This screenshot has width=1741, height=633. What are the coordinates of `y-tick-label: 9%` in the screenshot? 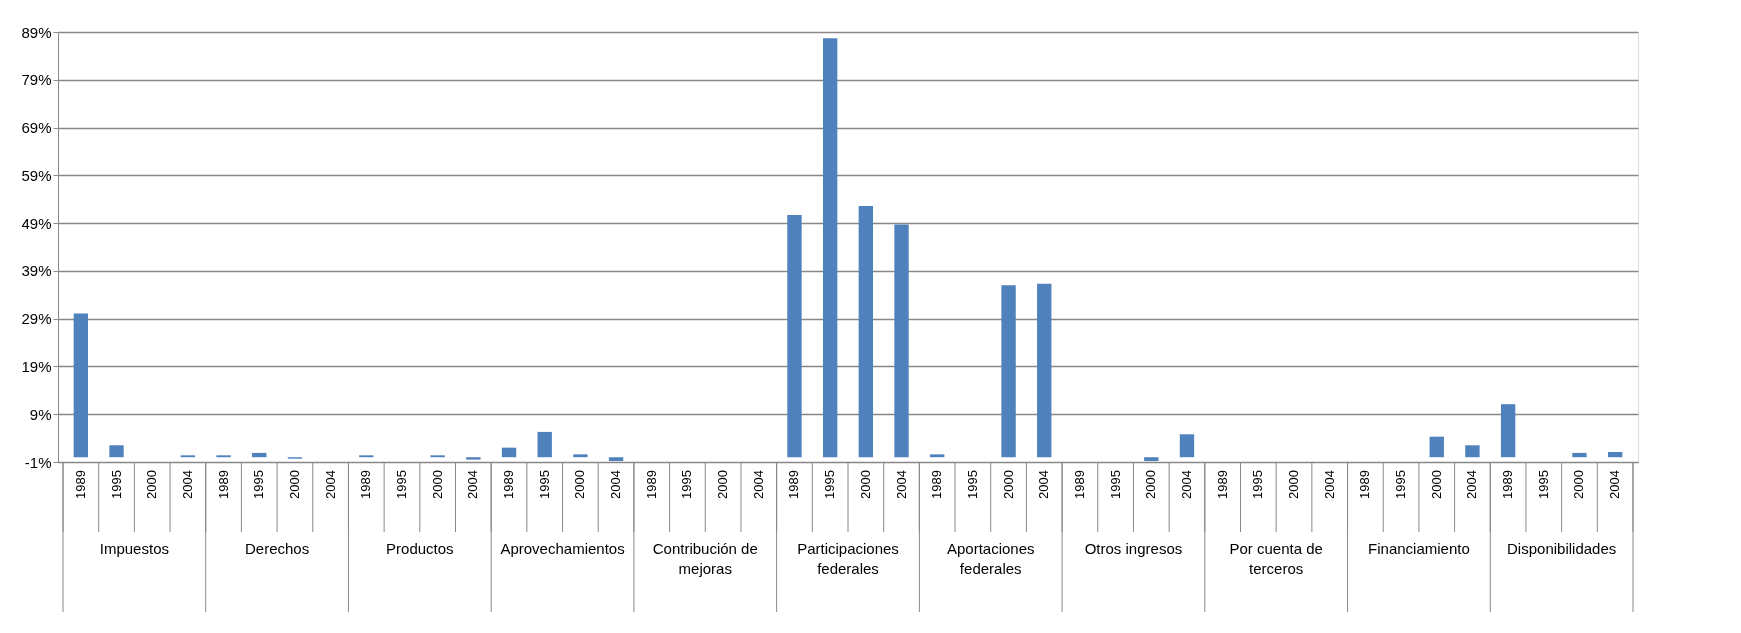 It's located at (40, 414).